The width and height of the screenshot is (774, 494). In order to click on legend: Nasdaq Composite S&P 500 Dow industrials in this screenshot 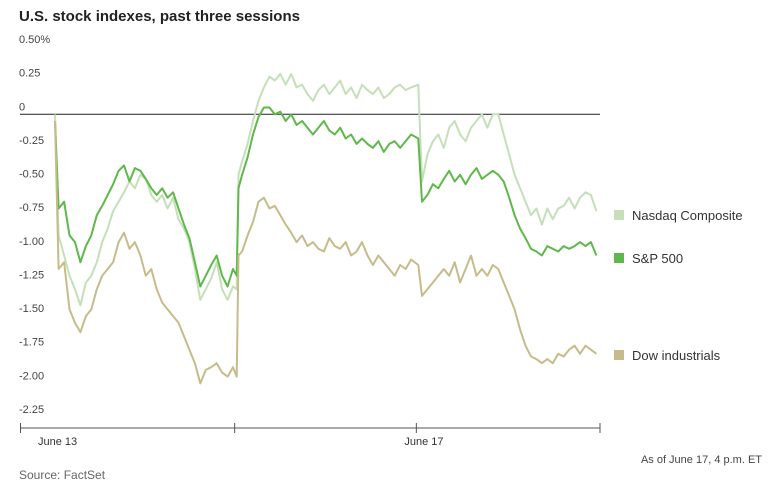, I will do `click(678, 285)`.